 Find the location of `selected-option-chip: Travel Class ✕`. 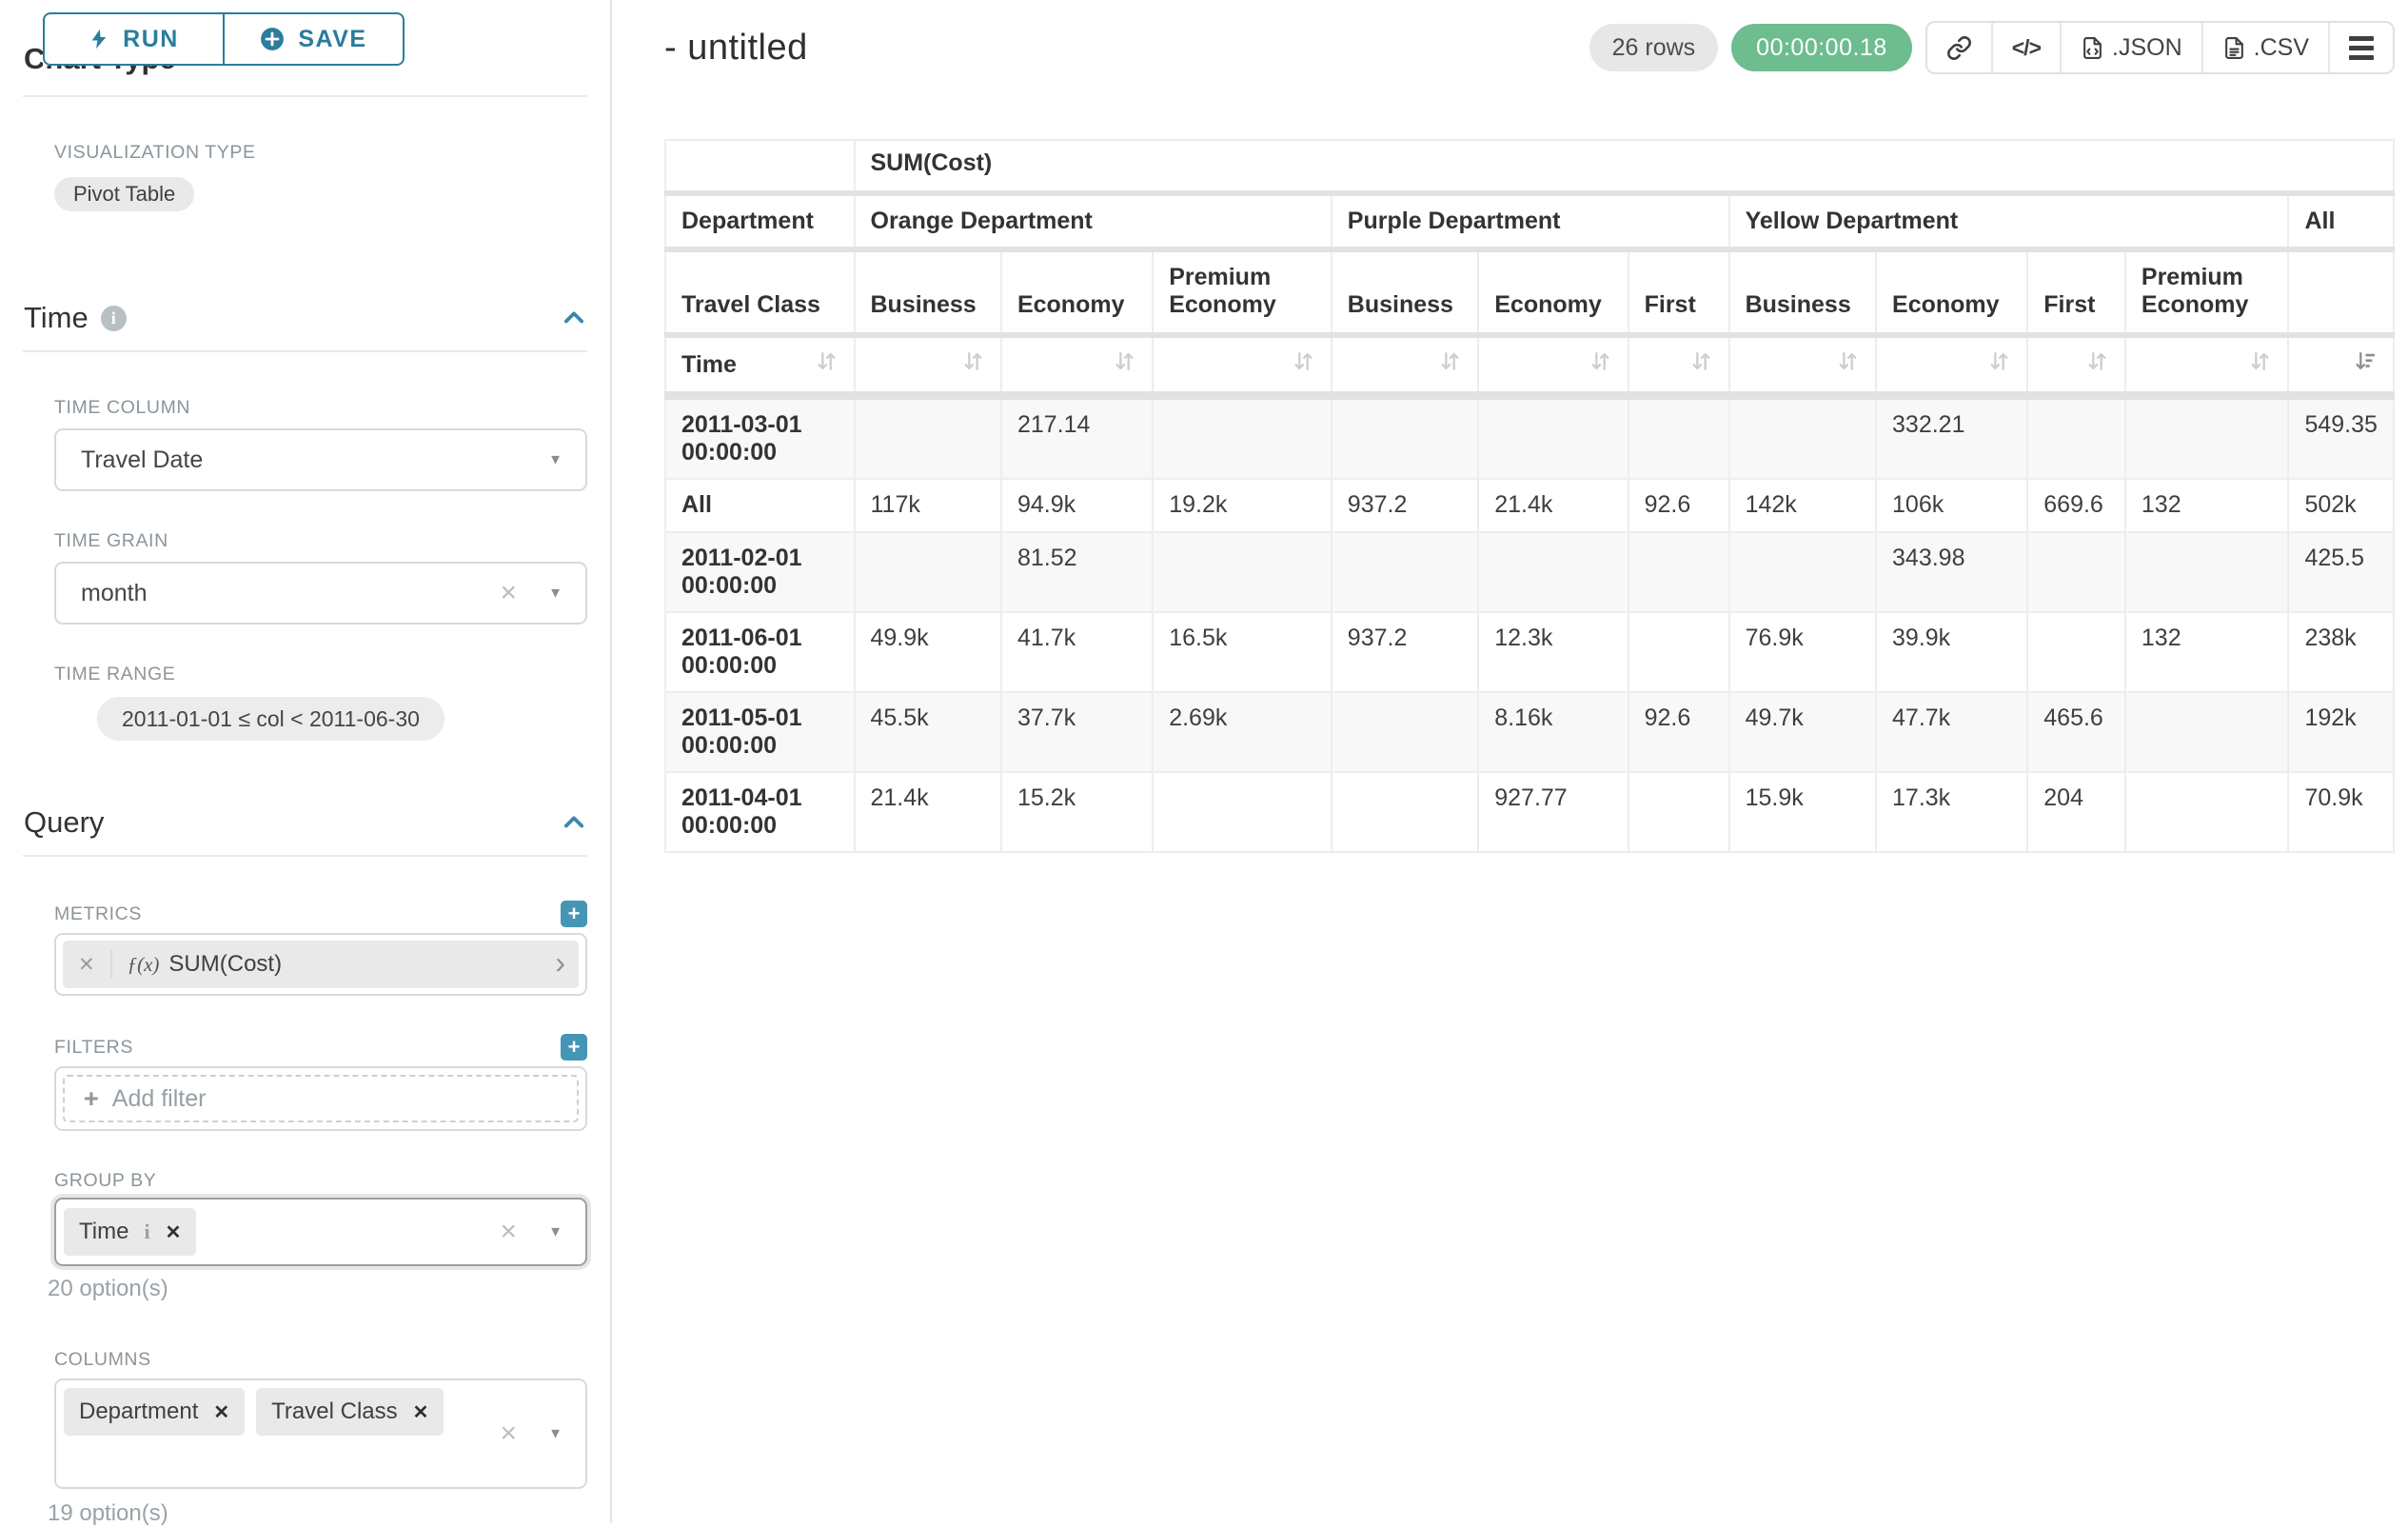

selected-option-chip: Travel Class ✕ is located at coordinates (350, 1412).